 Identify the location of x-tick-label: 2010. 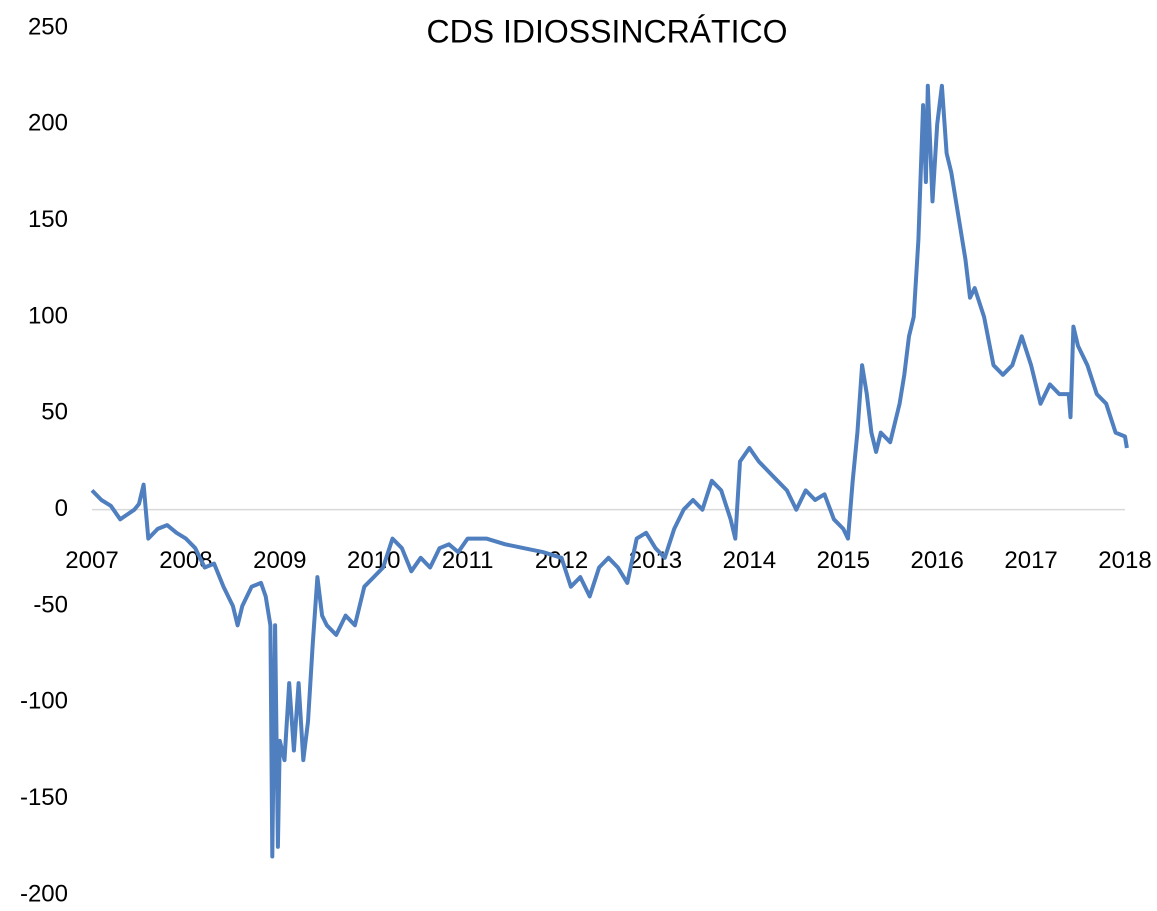
(373, 560).